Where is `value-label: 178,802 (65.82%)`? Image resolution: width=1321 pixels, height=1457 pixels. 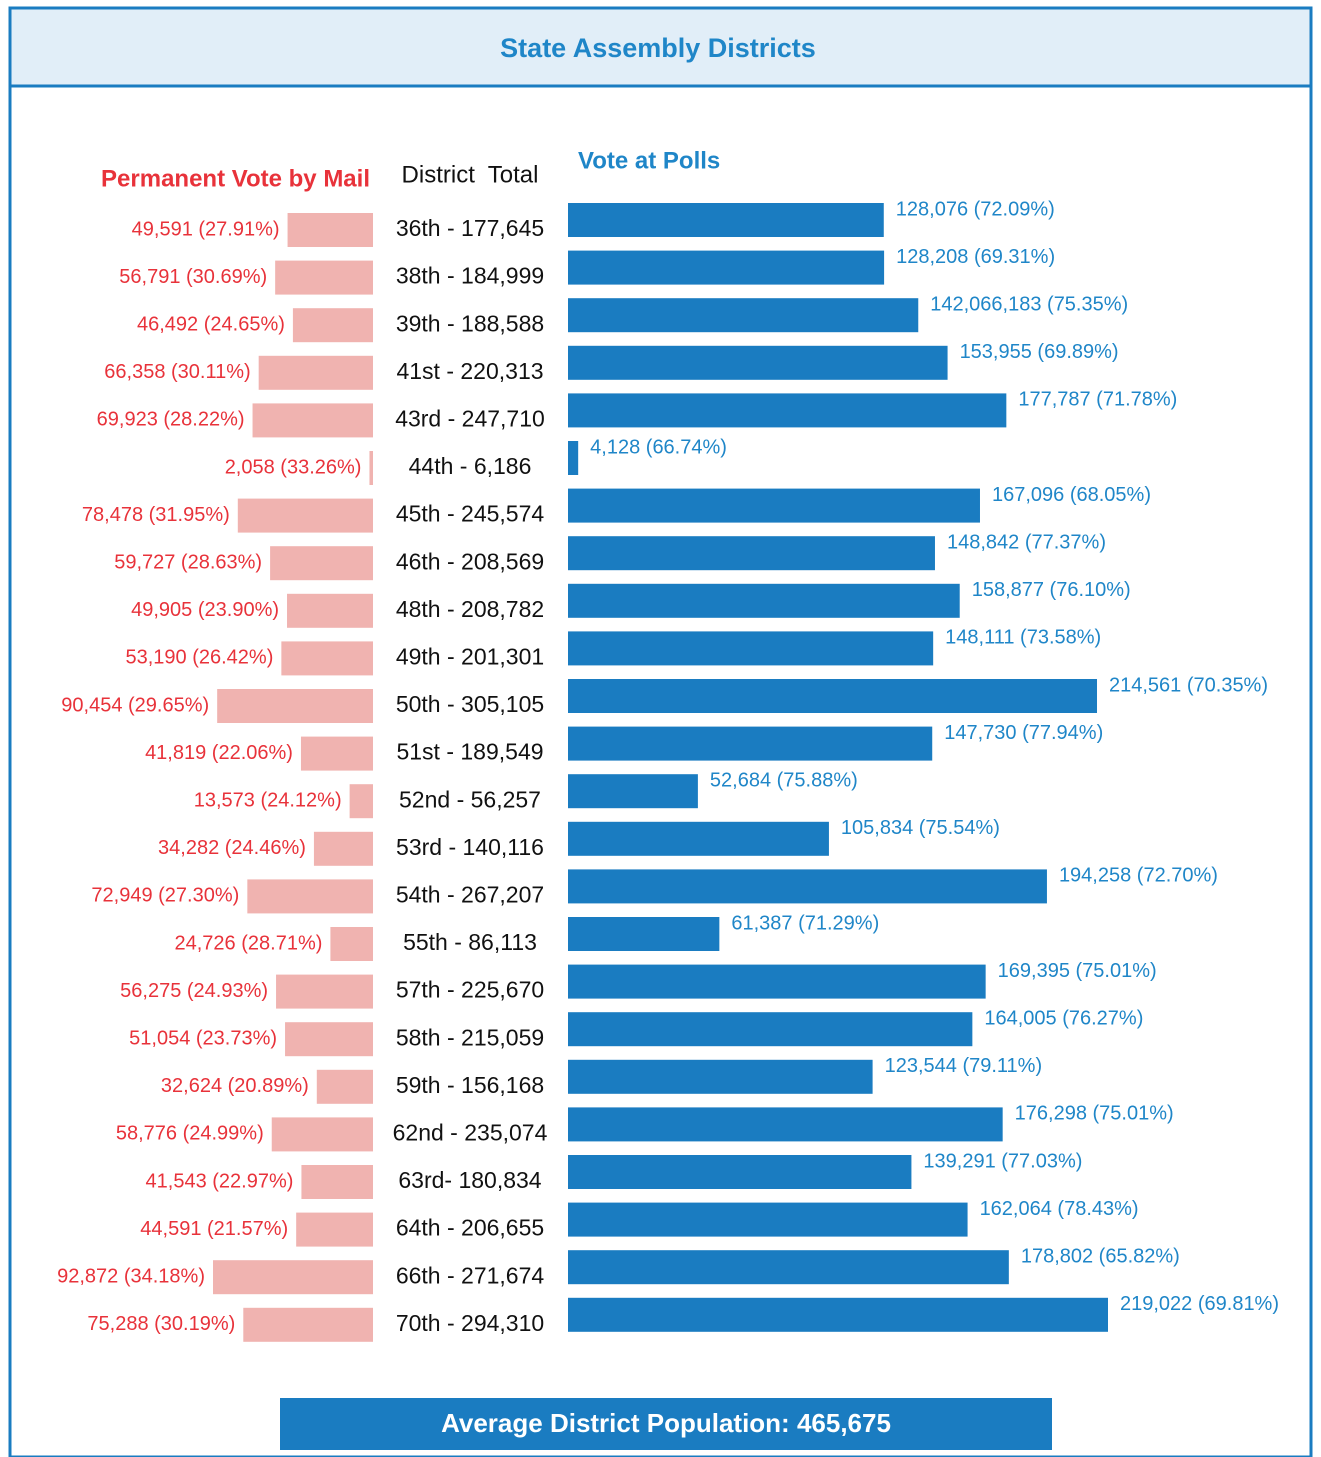 value-label: 178,802 (65.82%) is located at coordinates (1100, 1256).